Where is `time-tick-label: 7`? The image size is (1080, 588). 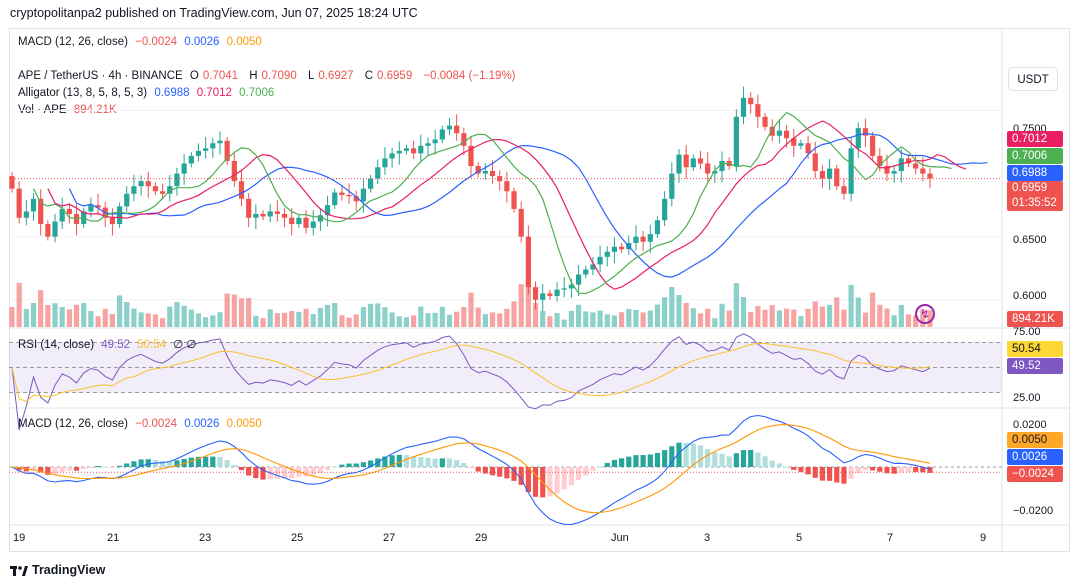
time-tick-label: 7 is located at coordinates (890, 538).